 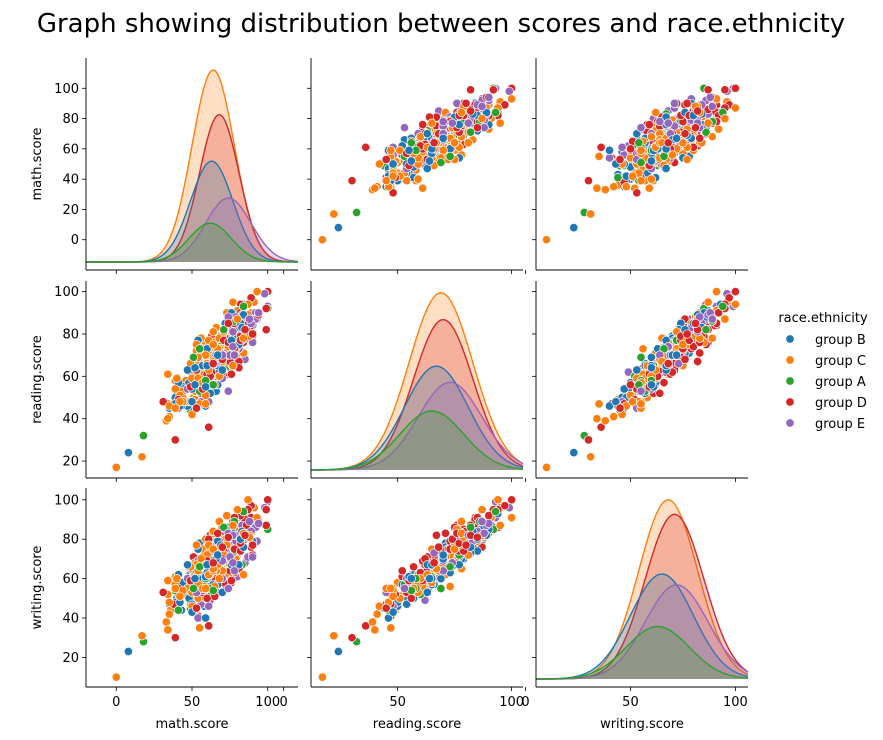 I want to click on panel-writing.score-vs-math.score: 20 40 60 80 100 writing.score 0 50 100 math.score, so click(x=164, y=610).